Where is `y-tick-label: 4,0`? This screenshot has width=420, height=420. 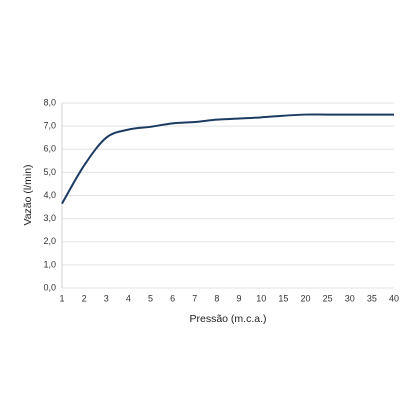
y-tick-label: 4,0 is located at coordinates (49, 195).